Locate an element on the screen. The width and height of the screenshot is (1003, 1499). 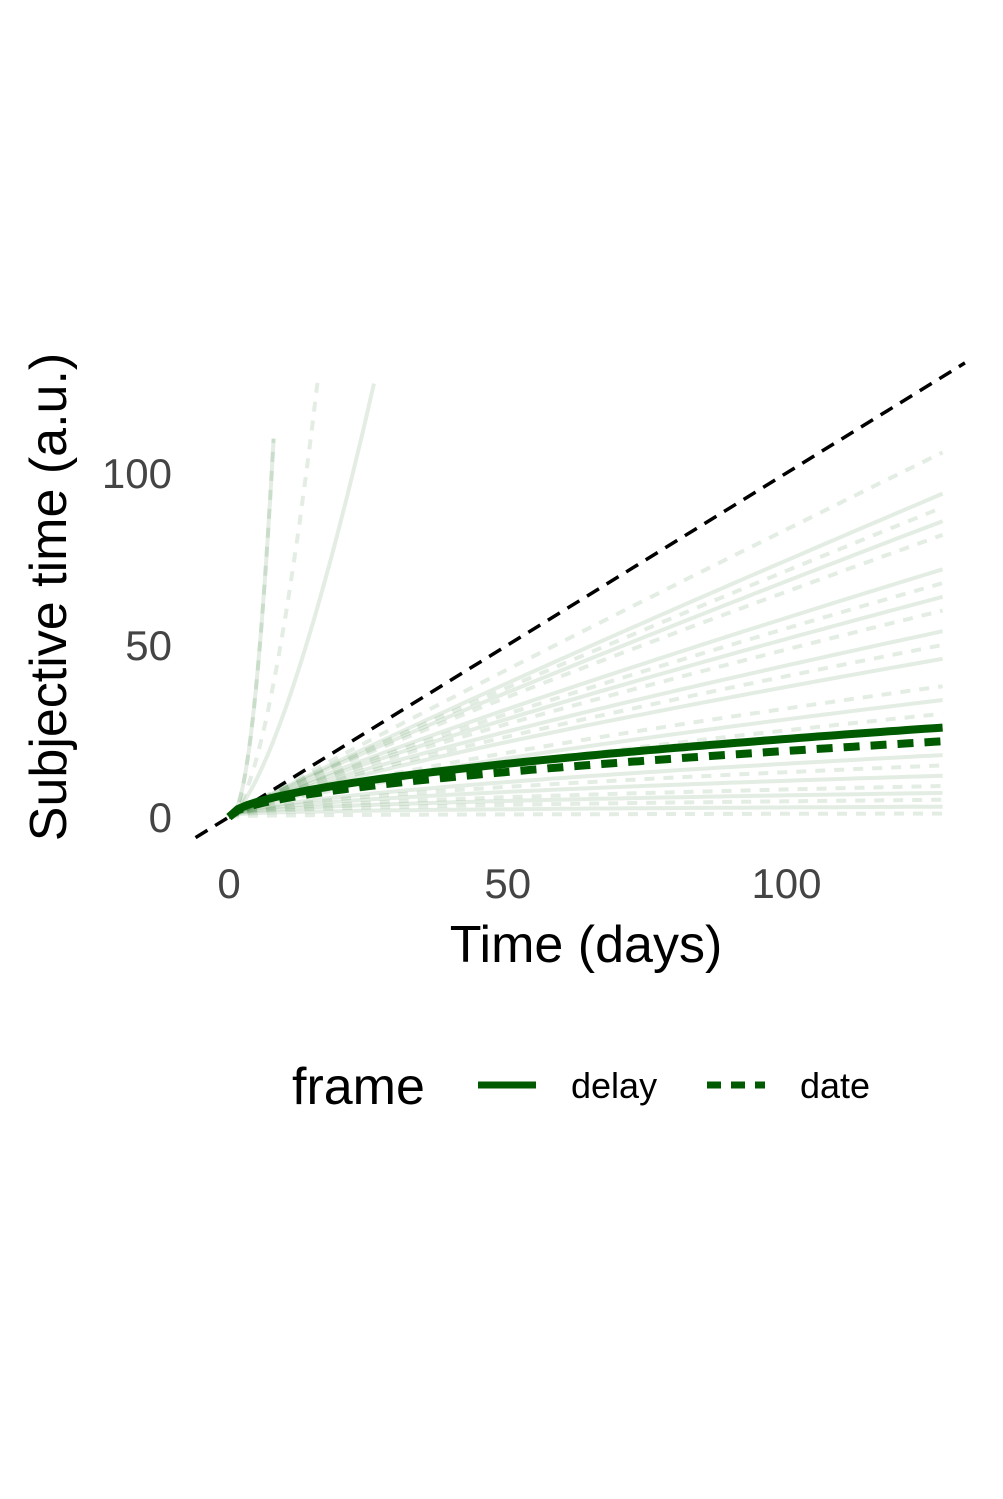
x-tick-label: 100 is located at coordinates (786, 883).